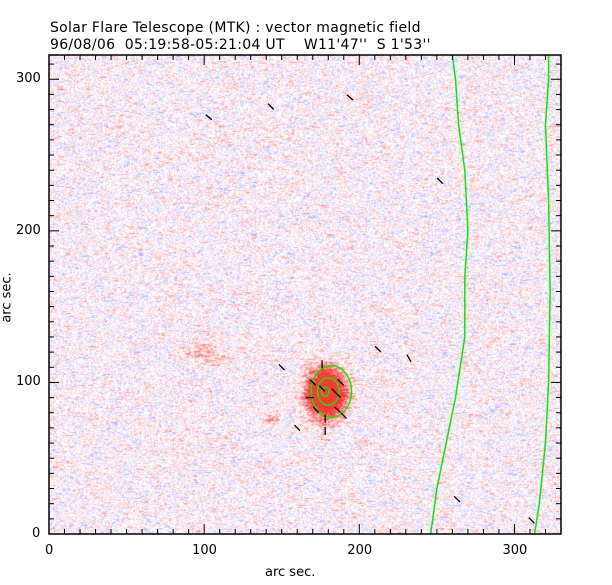  I want to click on contour-umbra-outer, so click(331, 392).